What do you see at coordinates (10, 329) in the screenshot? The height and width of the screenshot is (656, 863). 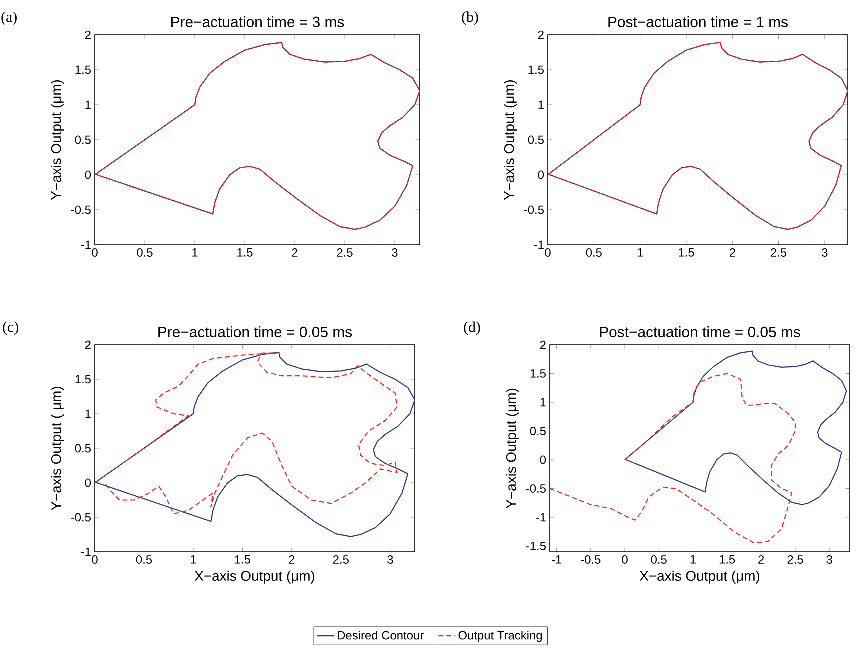 I see `text: (c)` at bounding box center [10, 329].